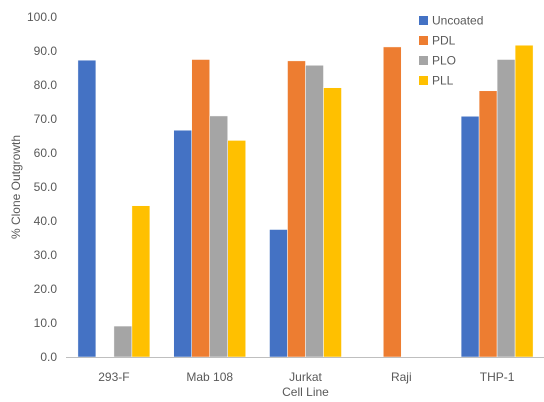  What do you see at coordinates (314, 211) in the screenshot?
I see `bar-plo-jurkat` at bounding box center [314, 211].